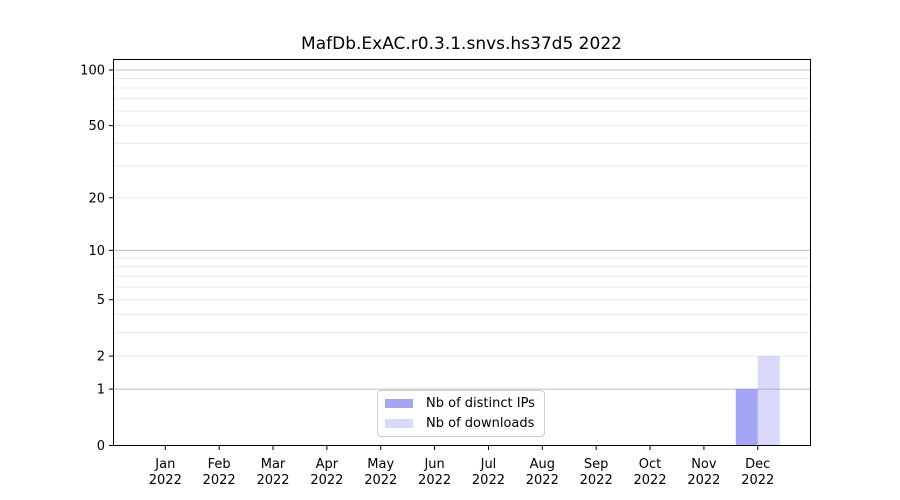  I want to click on legend-item-distinct-ips: Nb of distinct IPs, so click(461, 404).